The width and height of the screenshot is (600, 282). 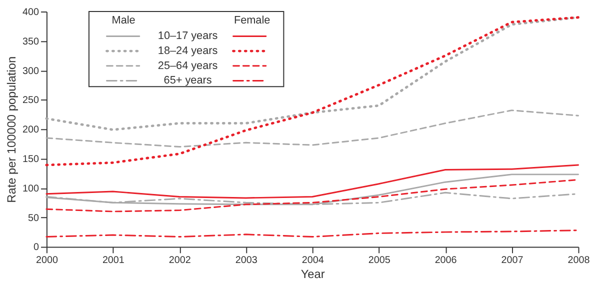 What do you see at coordinates (579, 260) in the screenshot?
I see `x-tick-label: 2008` at bounding box center [579, 260].